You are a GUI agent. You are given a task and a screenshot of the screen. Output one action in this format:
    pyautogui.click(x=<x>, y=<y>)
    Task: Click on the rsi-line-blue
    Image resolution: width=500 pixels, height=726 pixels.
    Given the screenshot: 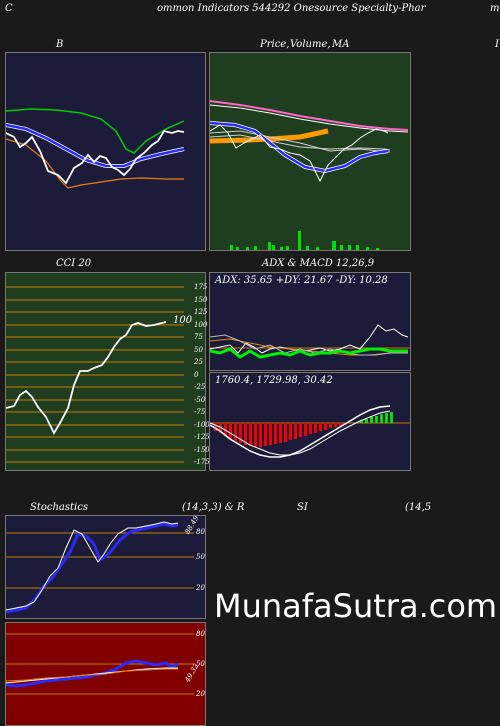 What is the action you would take?
    pyautogui.click(x=92, y=673)
    